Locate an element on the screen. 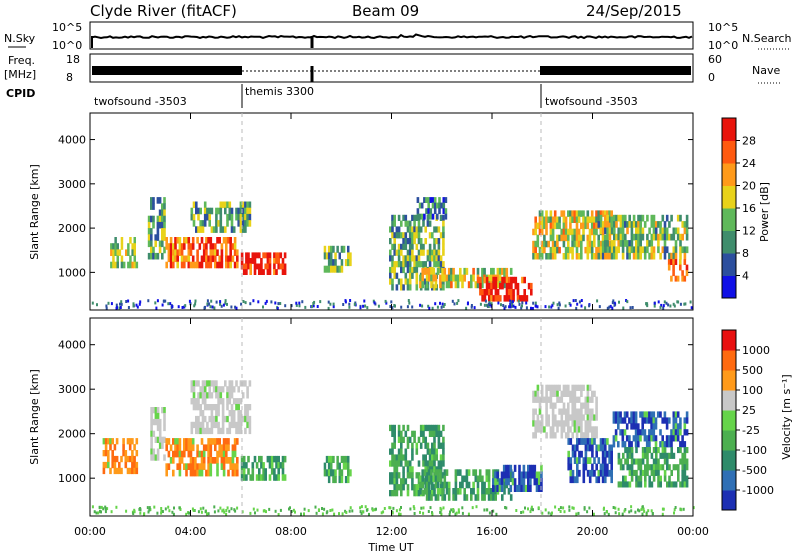 The height and width of the screenshot is (554, 800). colorbar-tick-label: 24 is located at coordinates (749, 163).